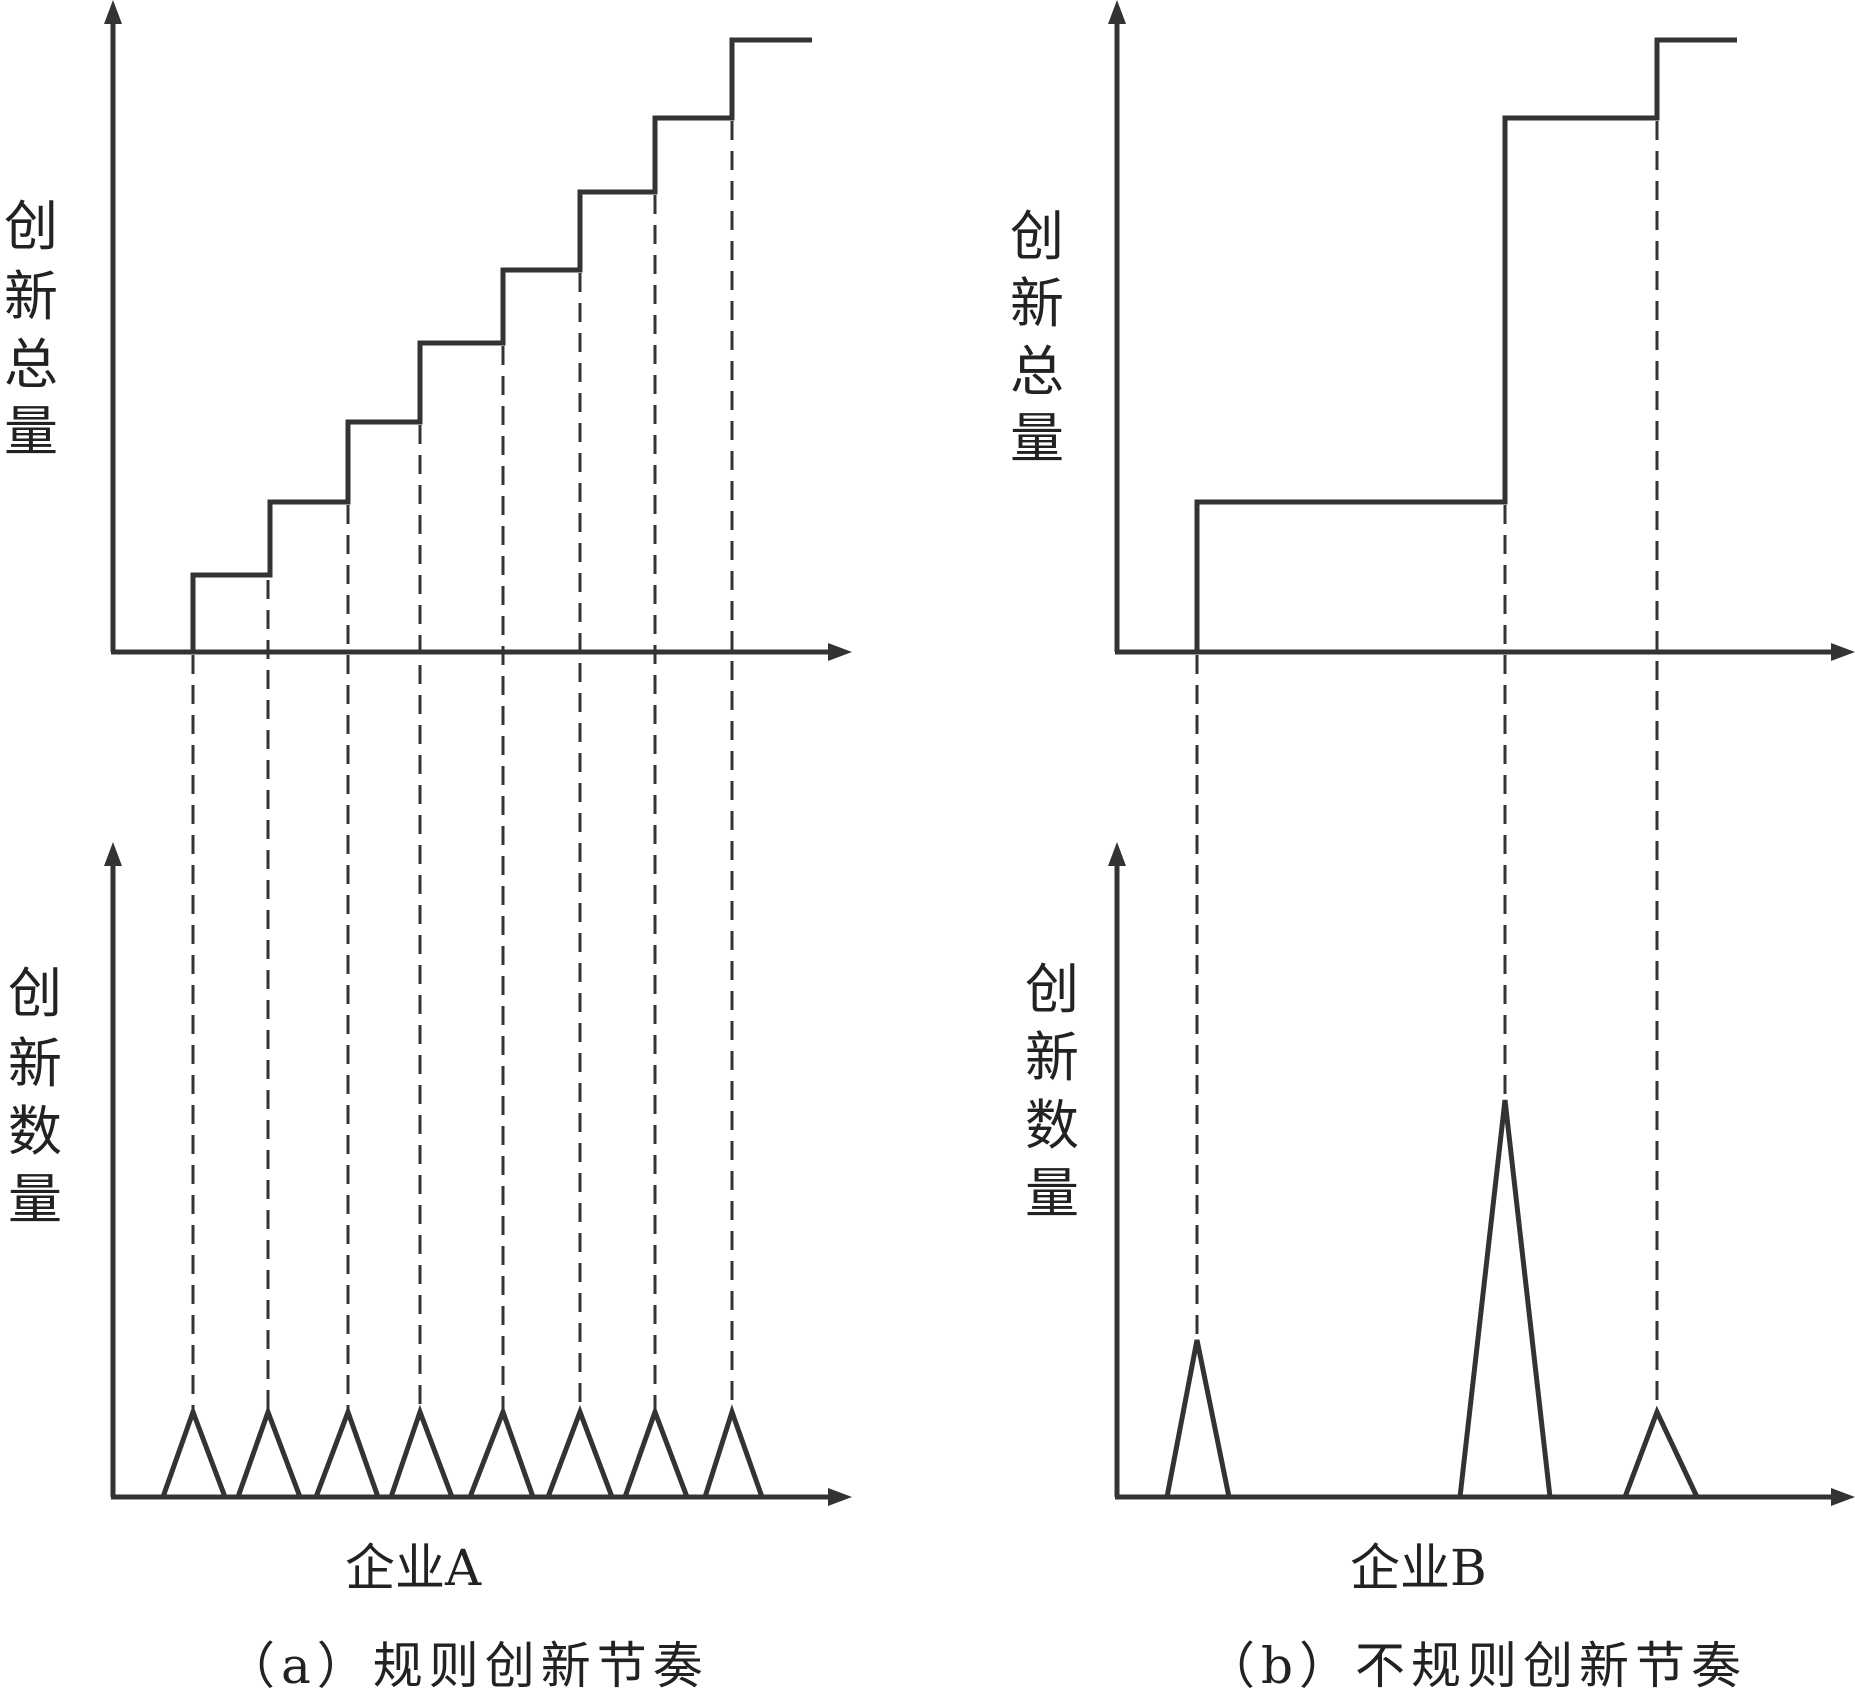 Image resolution: width=1855 pixels, height=1690 pixels. Describe the element at coordinates (1037, 371) in the screenshot. I see `panel-b-top-ylabel-char-3: 总` at that location.